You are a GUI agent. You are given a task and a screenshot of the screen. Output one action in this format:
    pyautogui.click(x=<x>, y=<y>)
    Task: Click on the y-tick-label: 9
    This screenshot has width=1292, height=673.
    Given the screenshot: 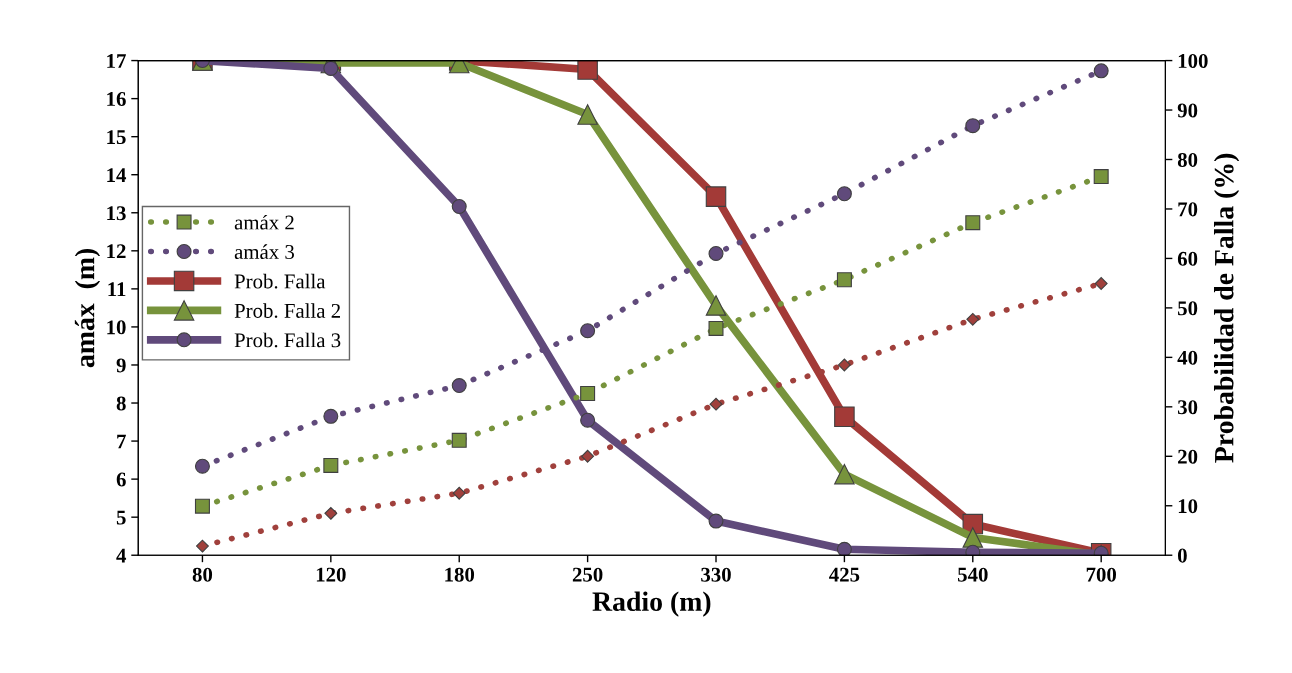 What is the action you would take?
    pyautogui.click(x=121, y=365)
    